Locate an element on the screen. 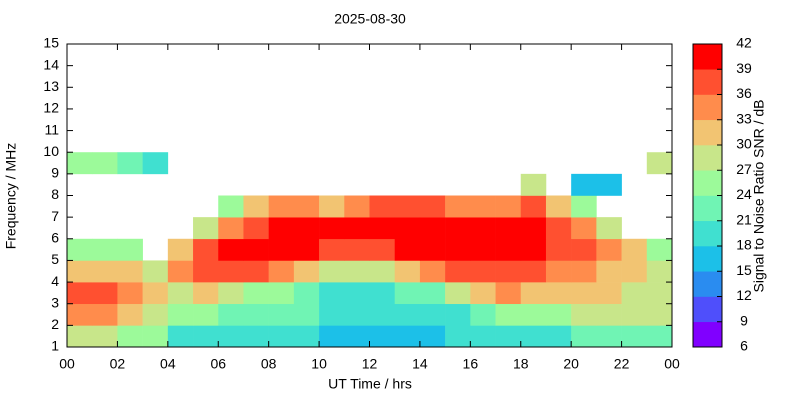 The height and width of the screenshot is (400, 800). y-tick-label: 2 is located at coordinates (55, 324).